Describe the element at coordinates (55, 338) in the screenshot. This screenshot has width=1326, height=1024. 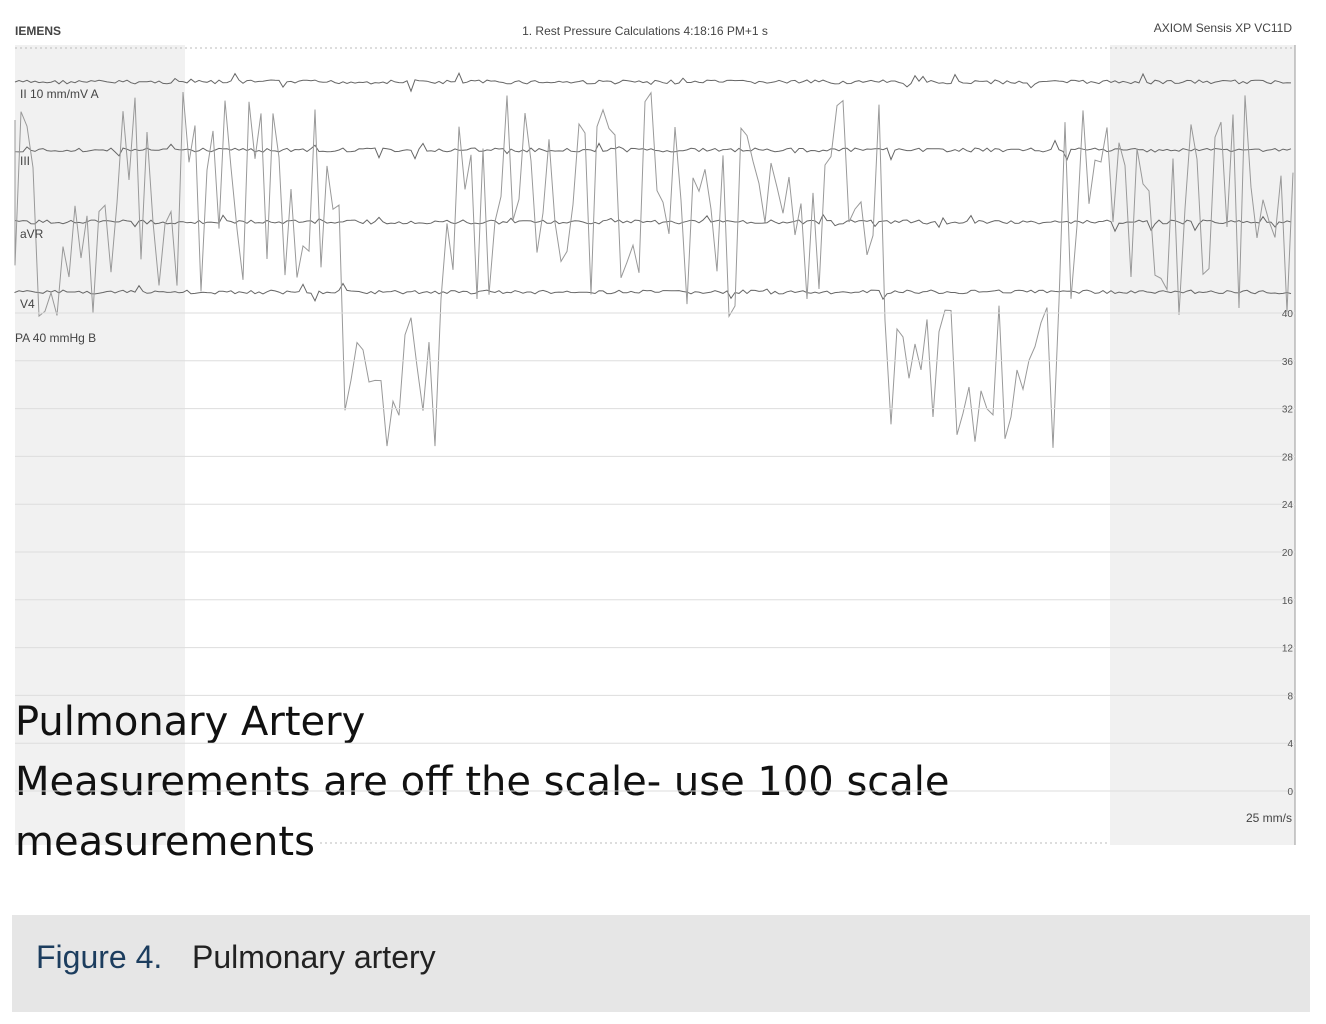
I see `channel-label: PA 40 mmHg B` at that location.